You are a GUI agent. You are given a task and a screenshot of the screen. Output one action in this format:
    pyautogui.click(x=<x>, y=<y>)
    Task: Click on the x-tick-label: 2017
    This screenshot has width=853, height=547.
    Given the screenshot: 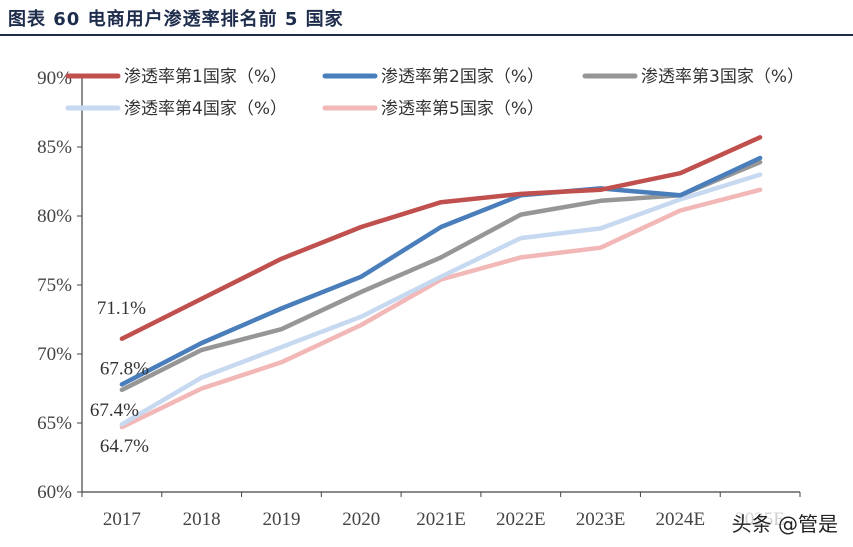 What is the action you would take?
    pyautogui.click(x=122, y=519)
    